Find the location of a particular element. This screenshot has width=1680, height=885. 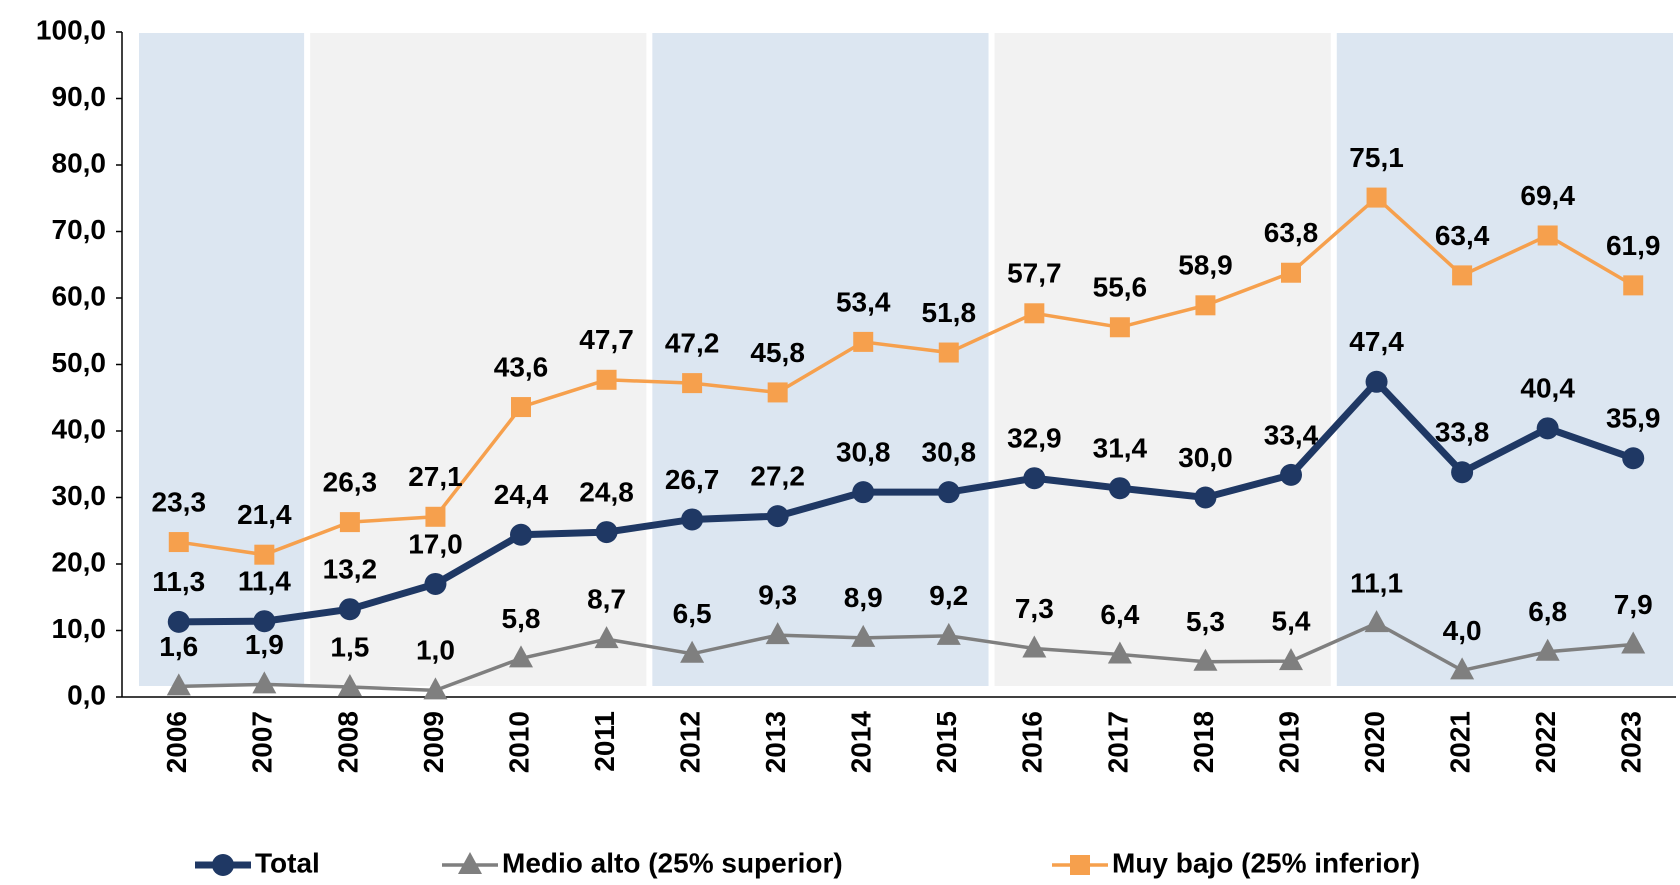

x-tick-label: 2012 is located at coordinates (690, 742).